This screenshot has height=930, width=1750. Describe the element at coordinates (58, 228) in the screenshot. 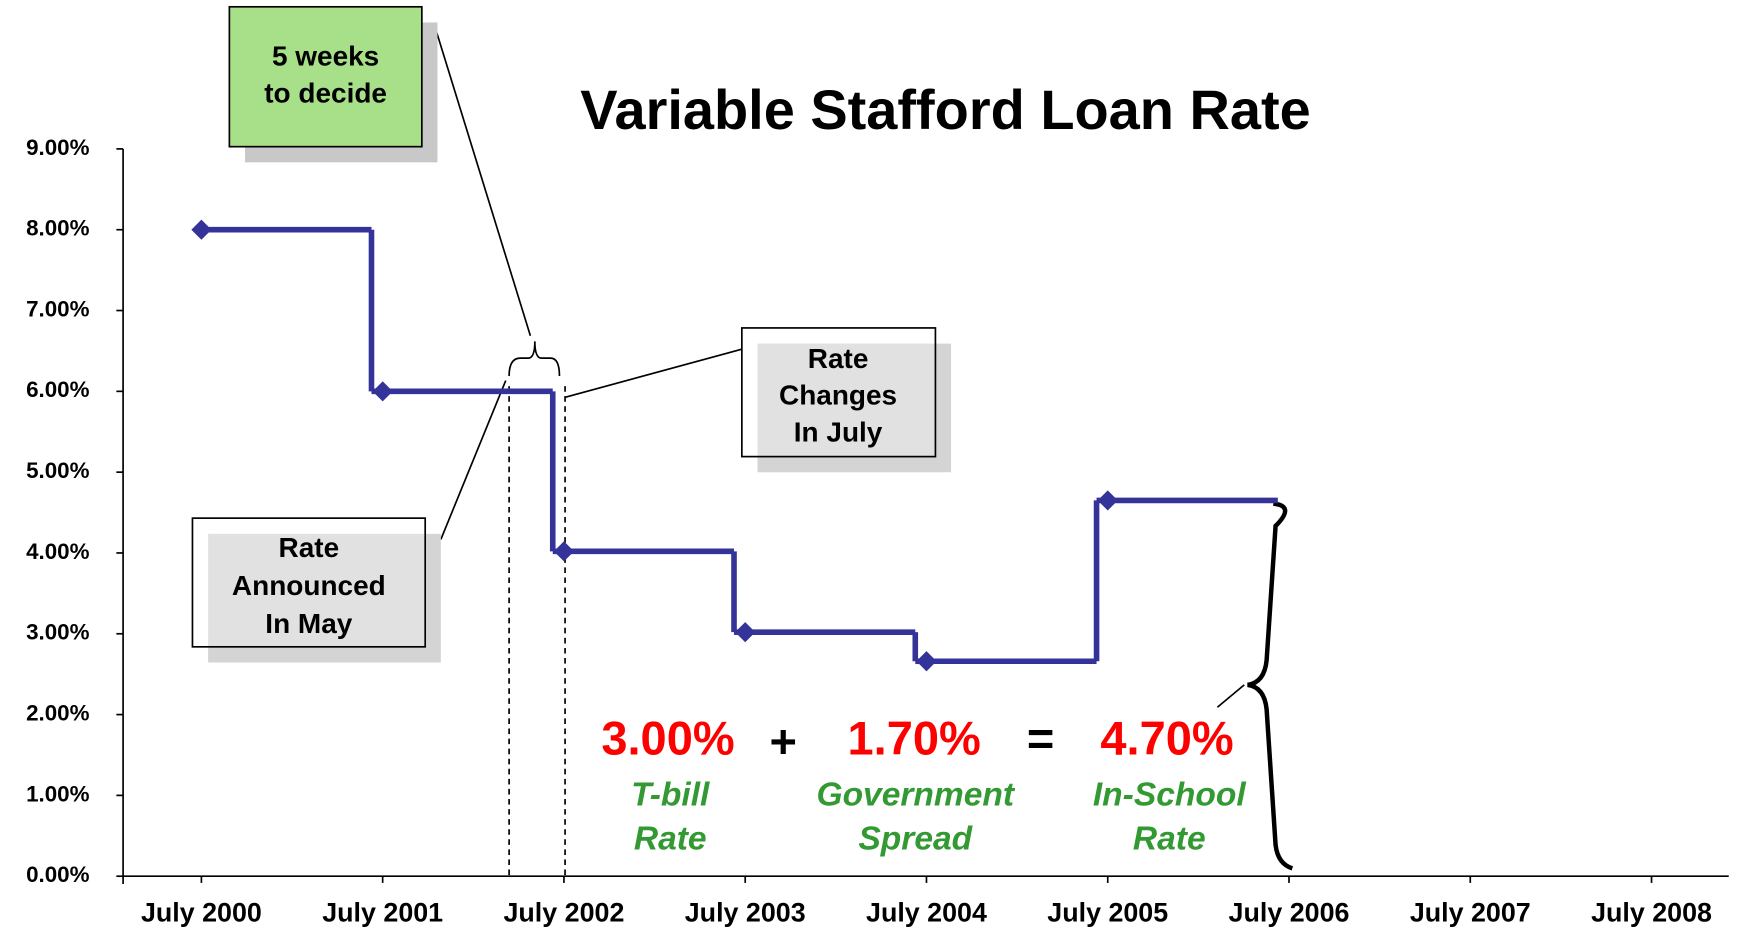

I see `y-tick-label: 8.00%` at that location.